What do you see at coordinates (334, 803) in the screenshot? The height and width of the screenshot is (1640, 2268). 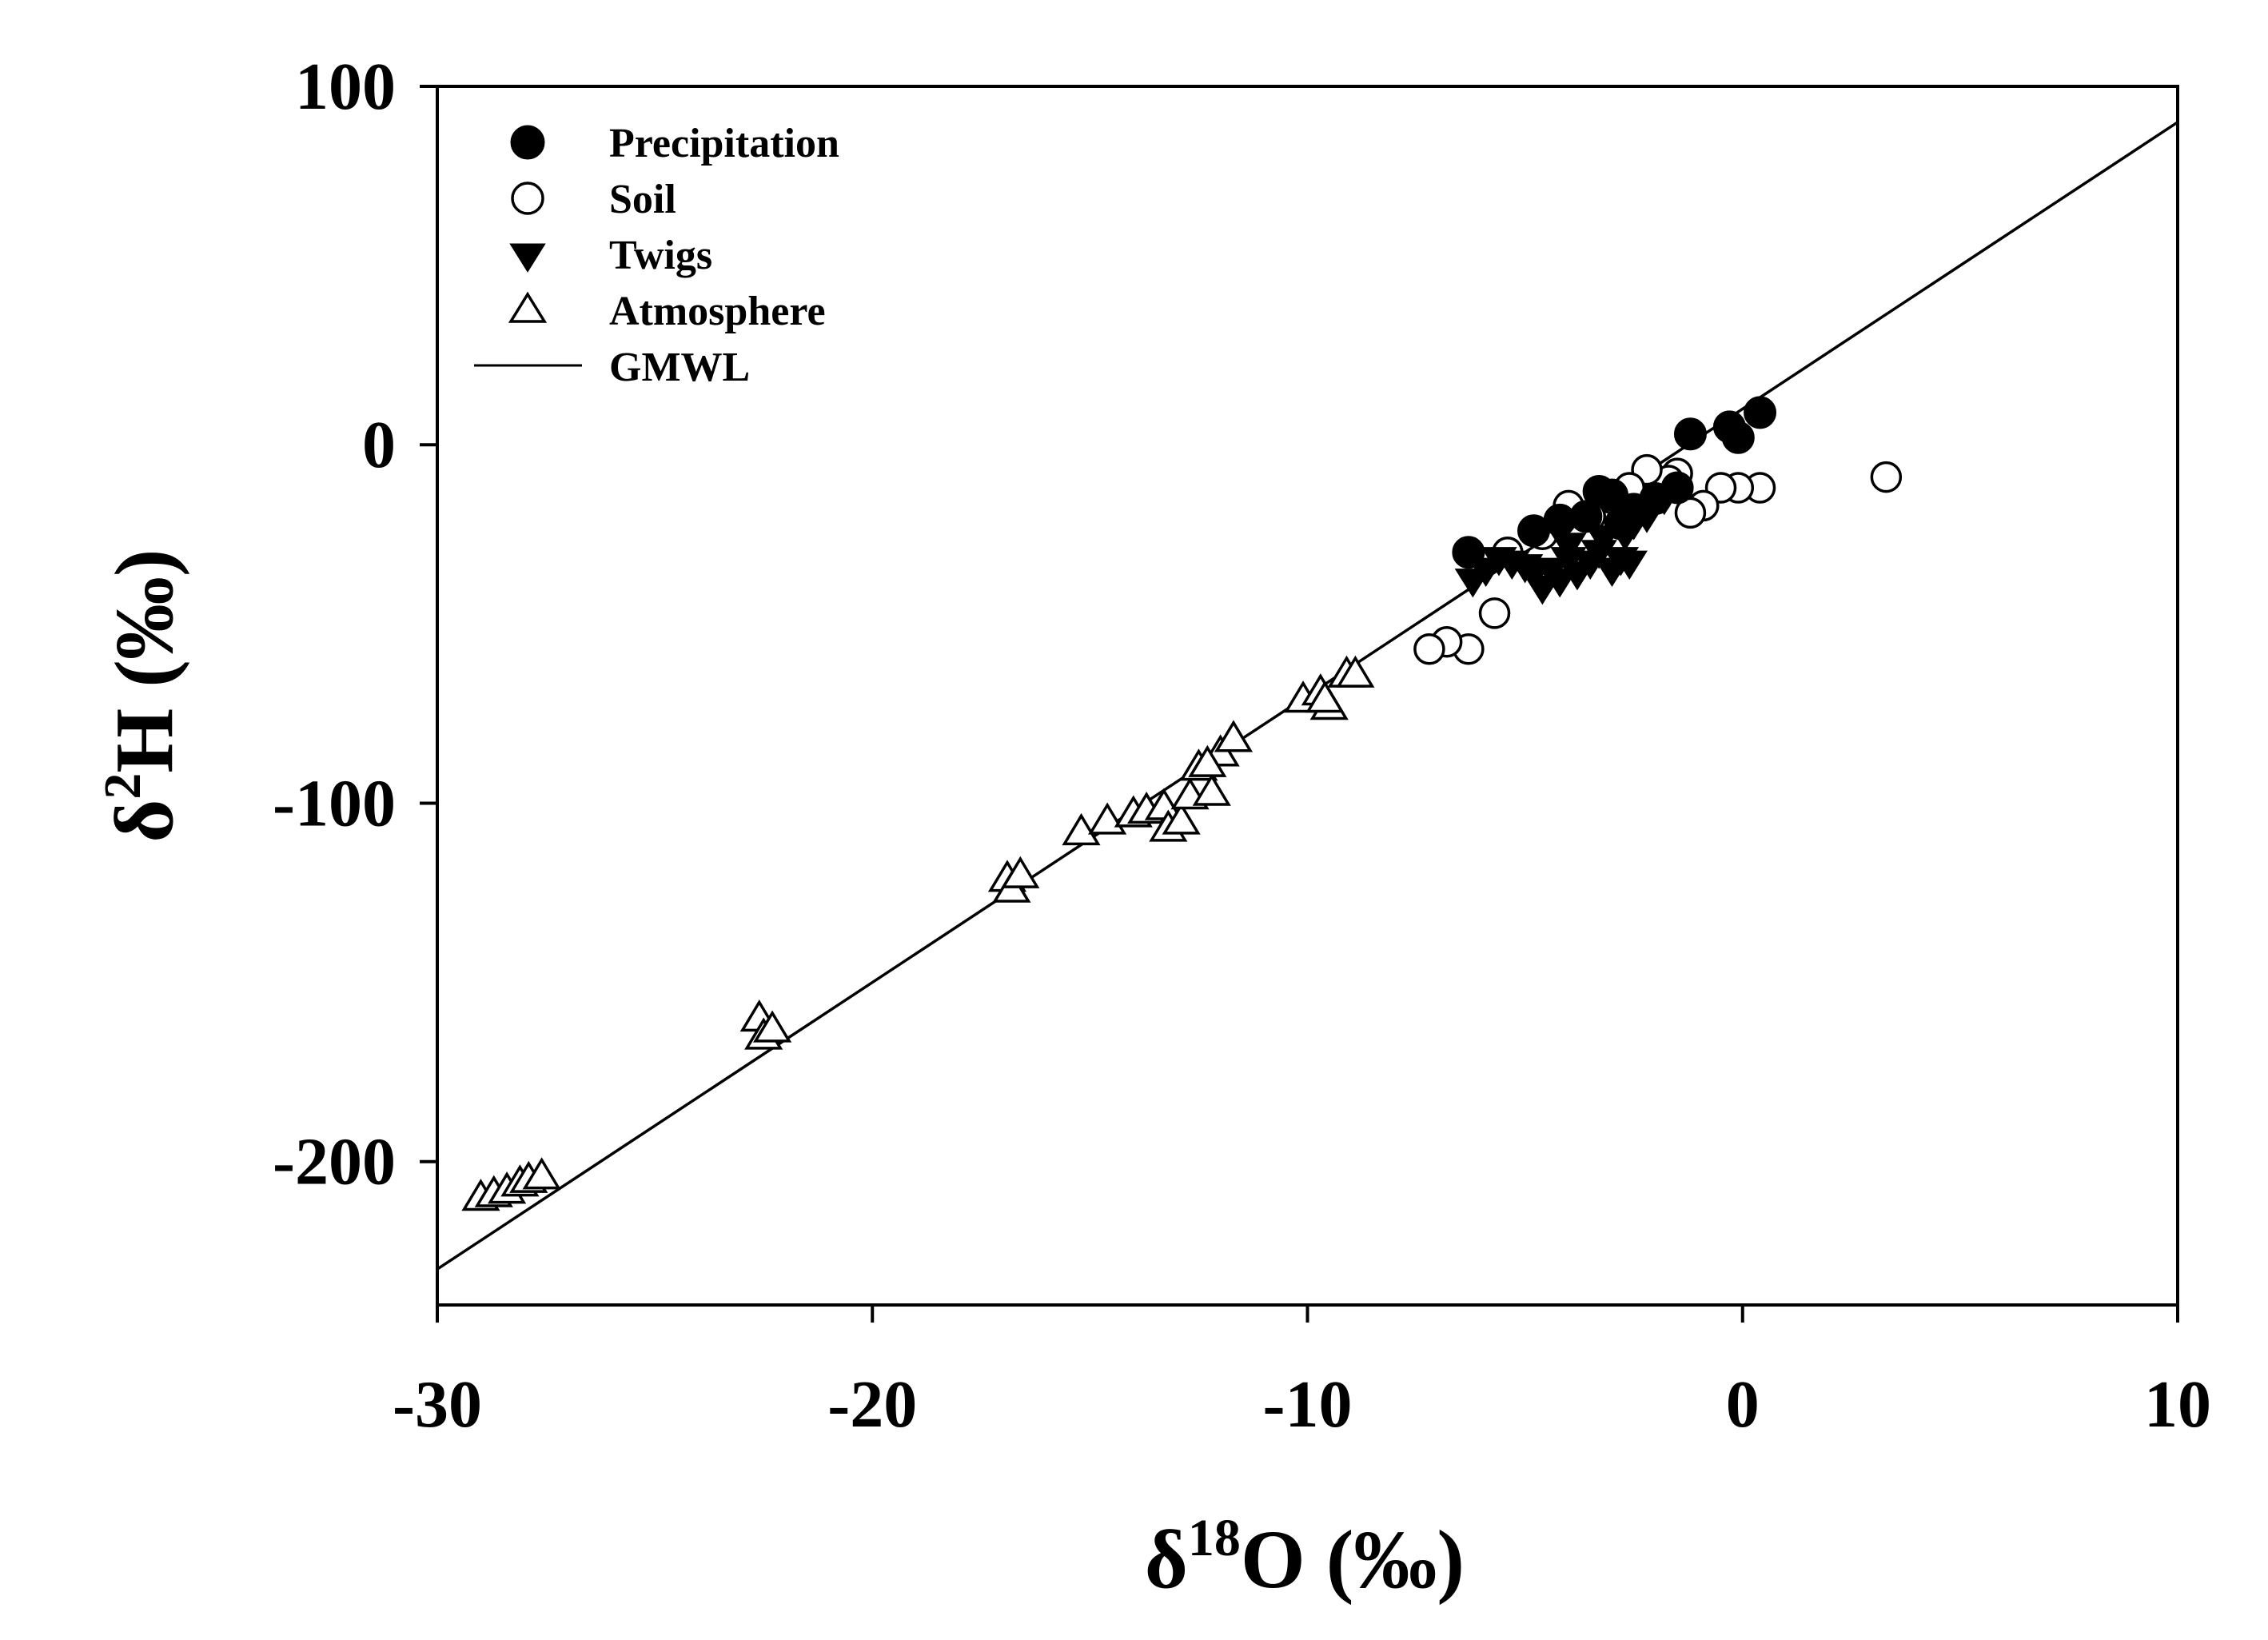 I see `y-tick-label: -100` at bounding box center [334, 803].